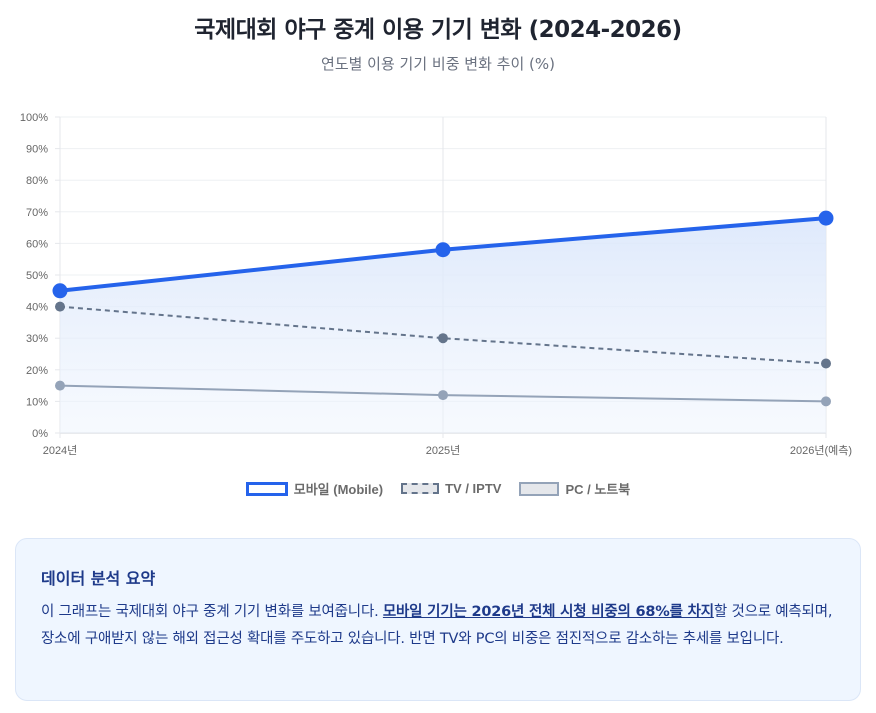  I want to click on legend-item-pc: PC / 노트북, so click(574, 488).